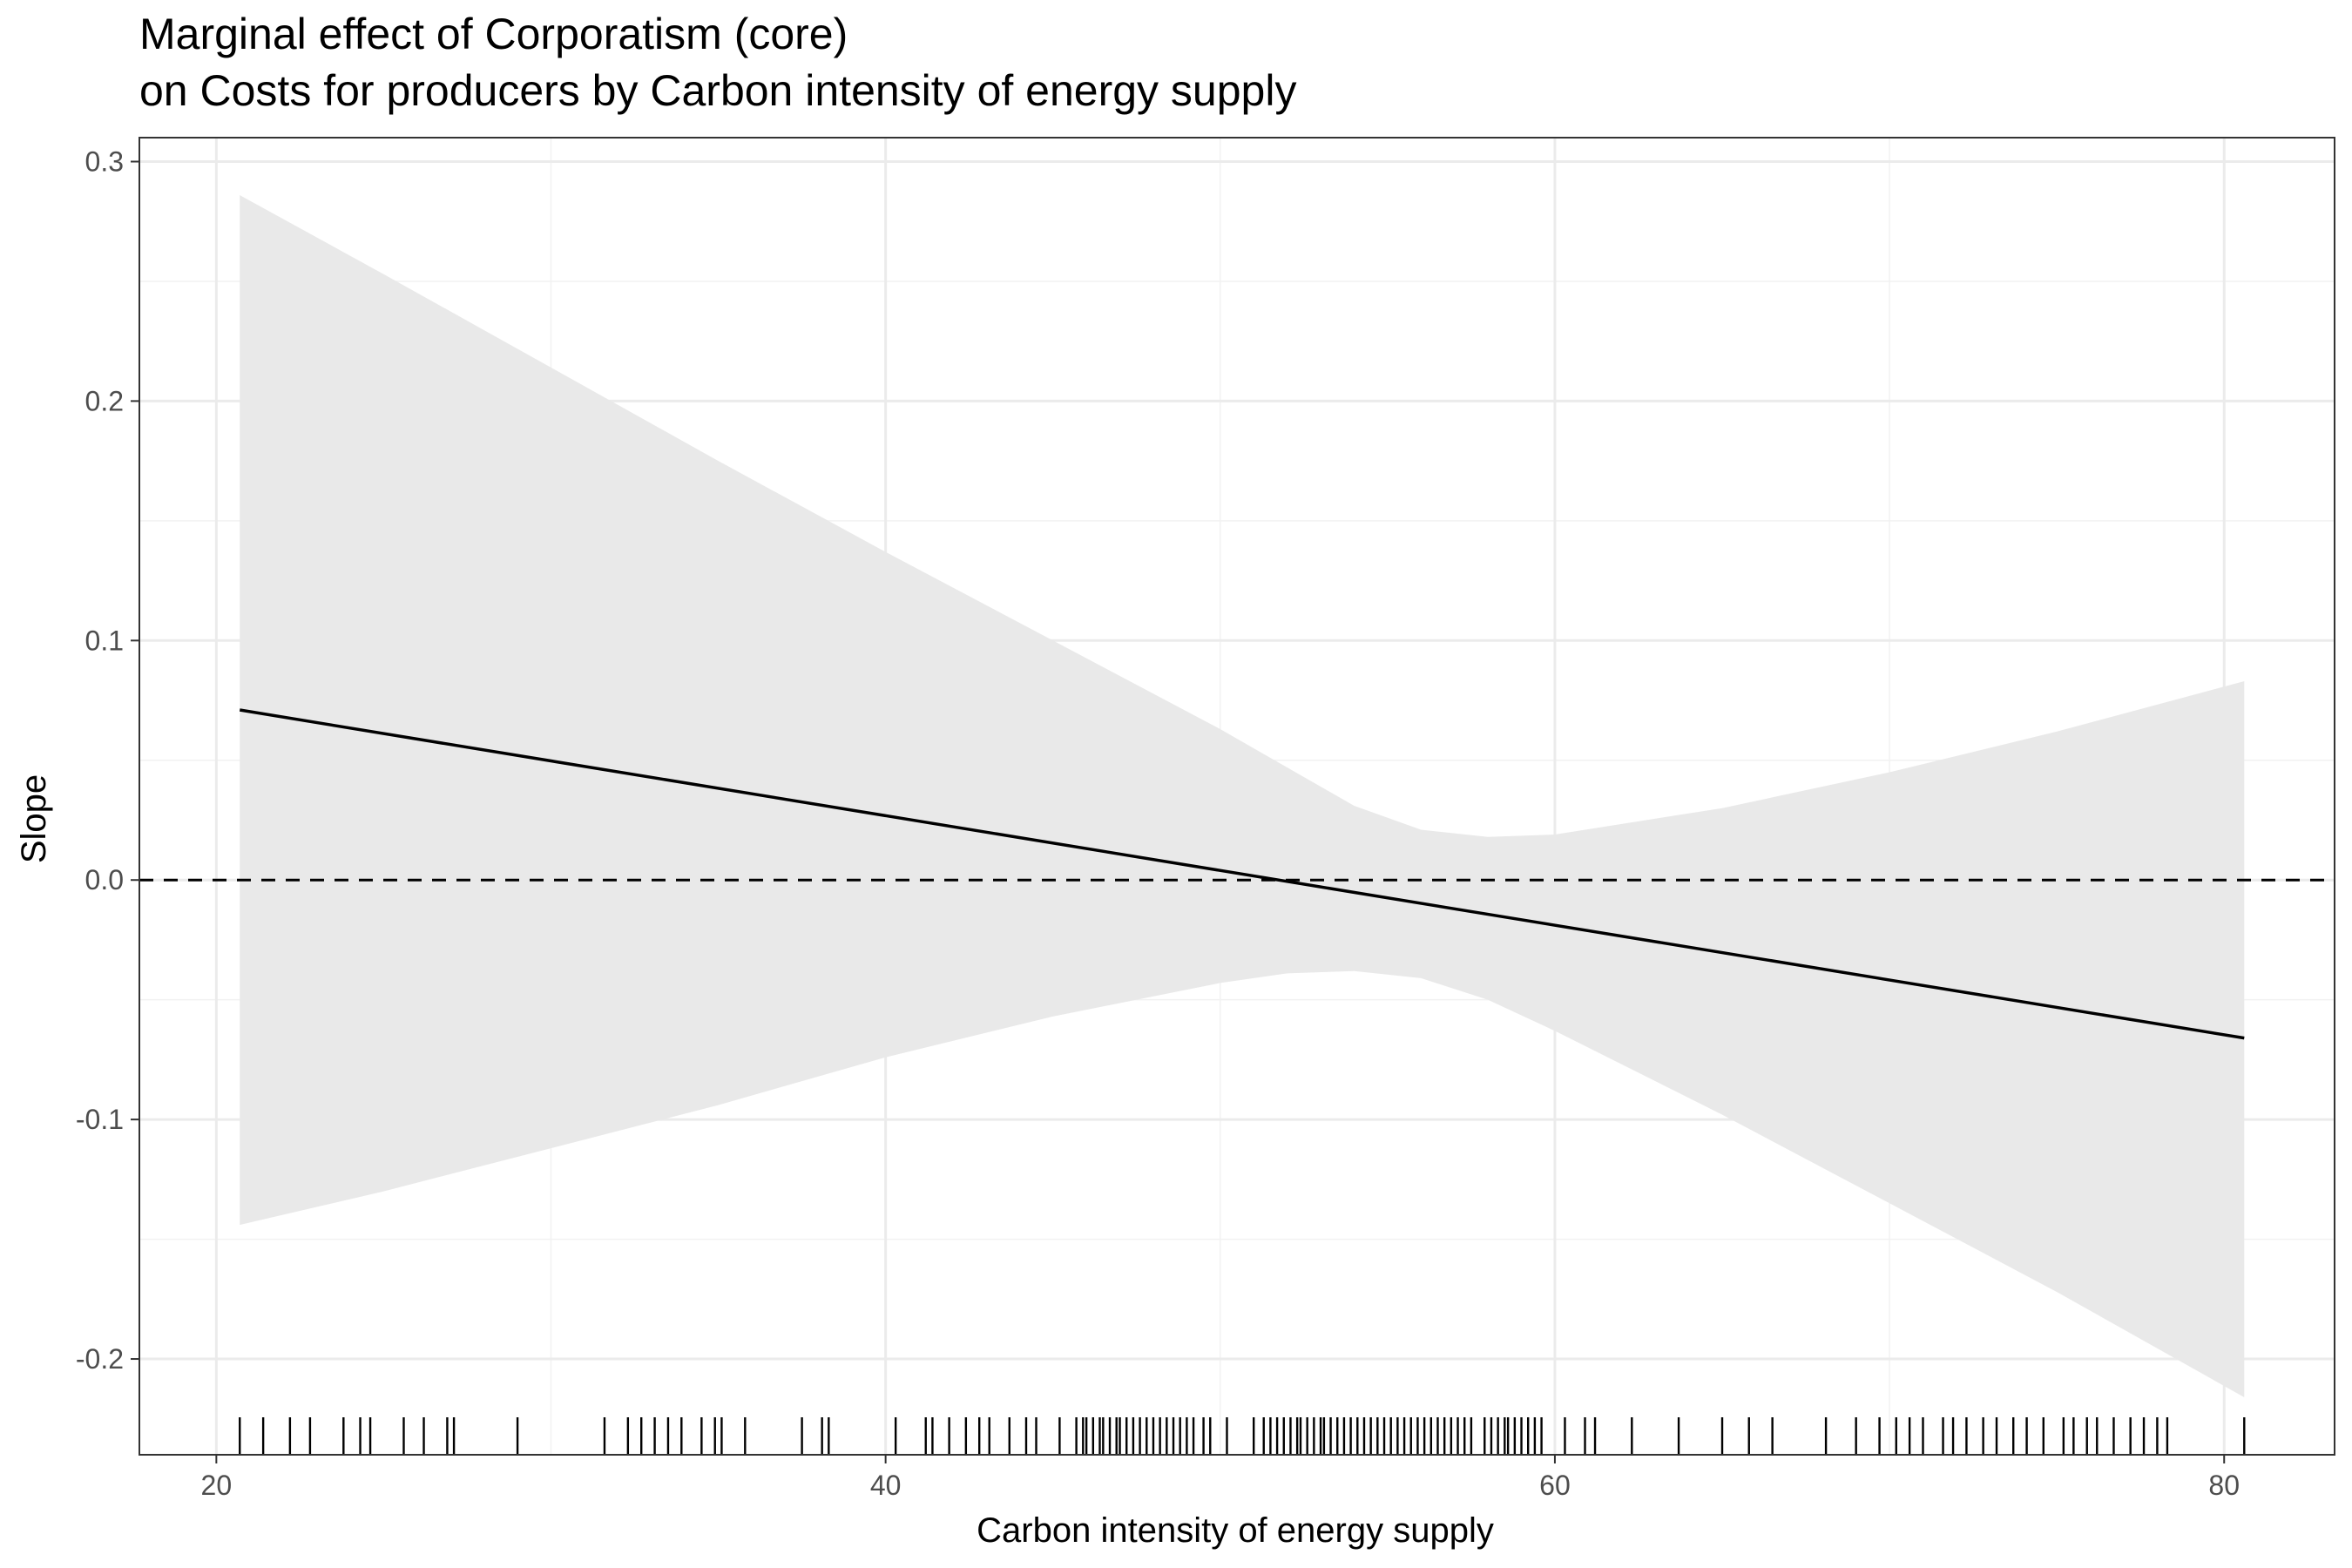  I want to click on y-tick-label: 0.1, so click(104, 640).